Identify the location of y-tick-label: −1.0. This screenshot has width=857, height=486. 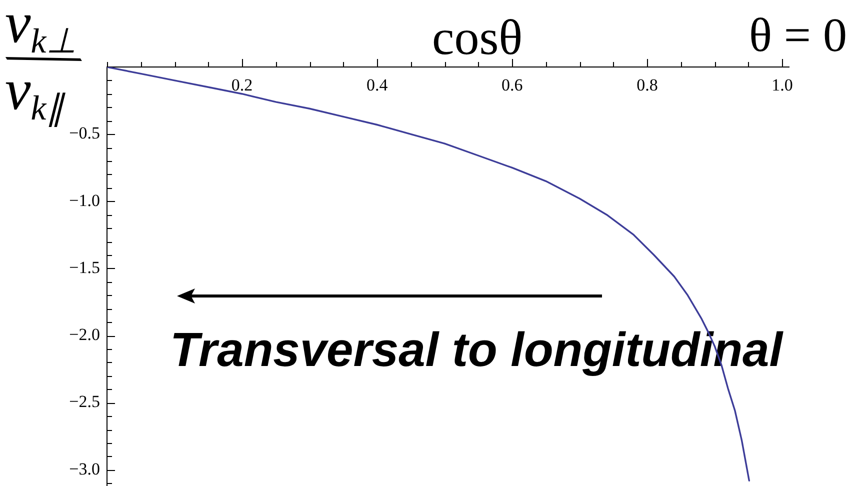
(84, 200).